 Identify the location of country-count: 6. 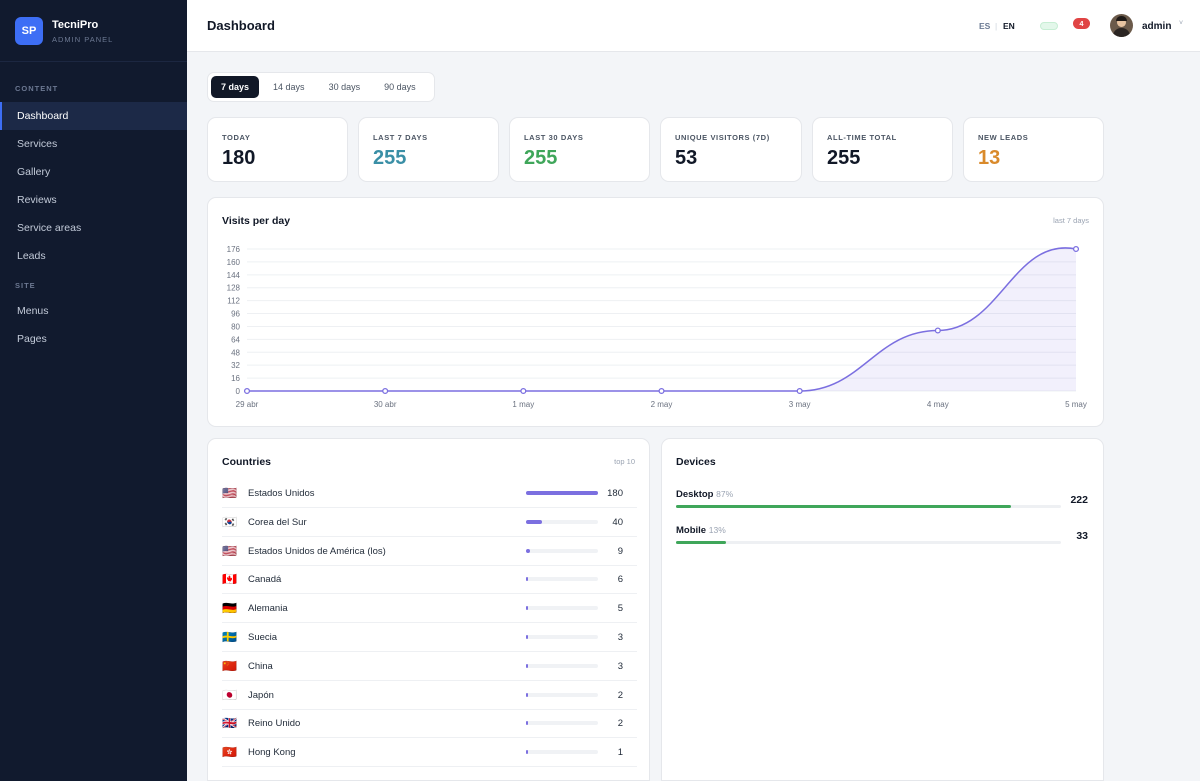
(620, 580).